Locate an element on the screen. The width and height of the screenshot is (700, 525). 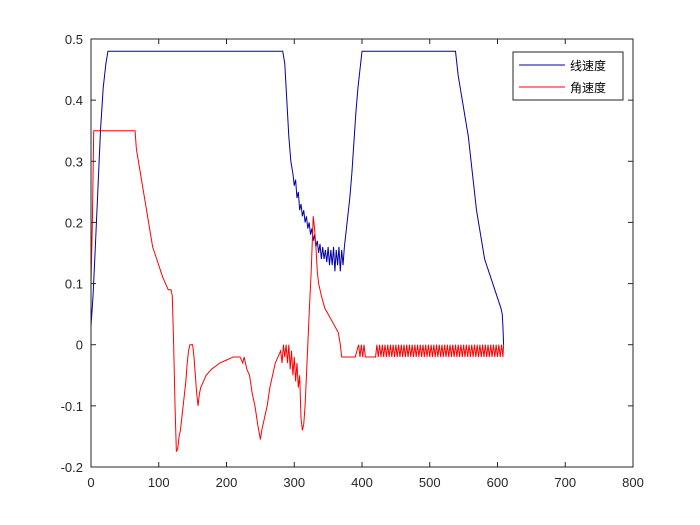
x-tick-label: 200 is located at coordinates (227, 482).